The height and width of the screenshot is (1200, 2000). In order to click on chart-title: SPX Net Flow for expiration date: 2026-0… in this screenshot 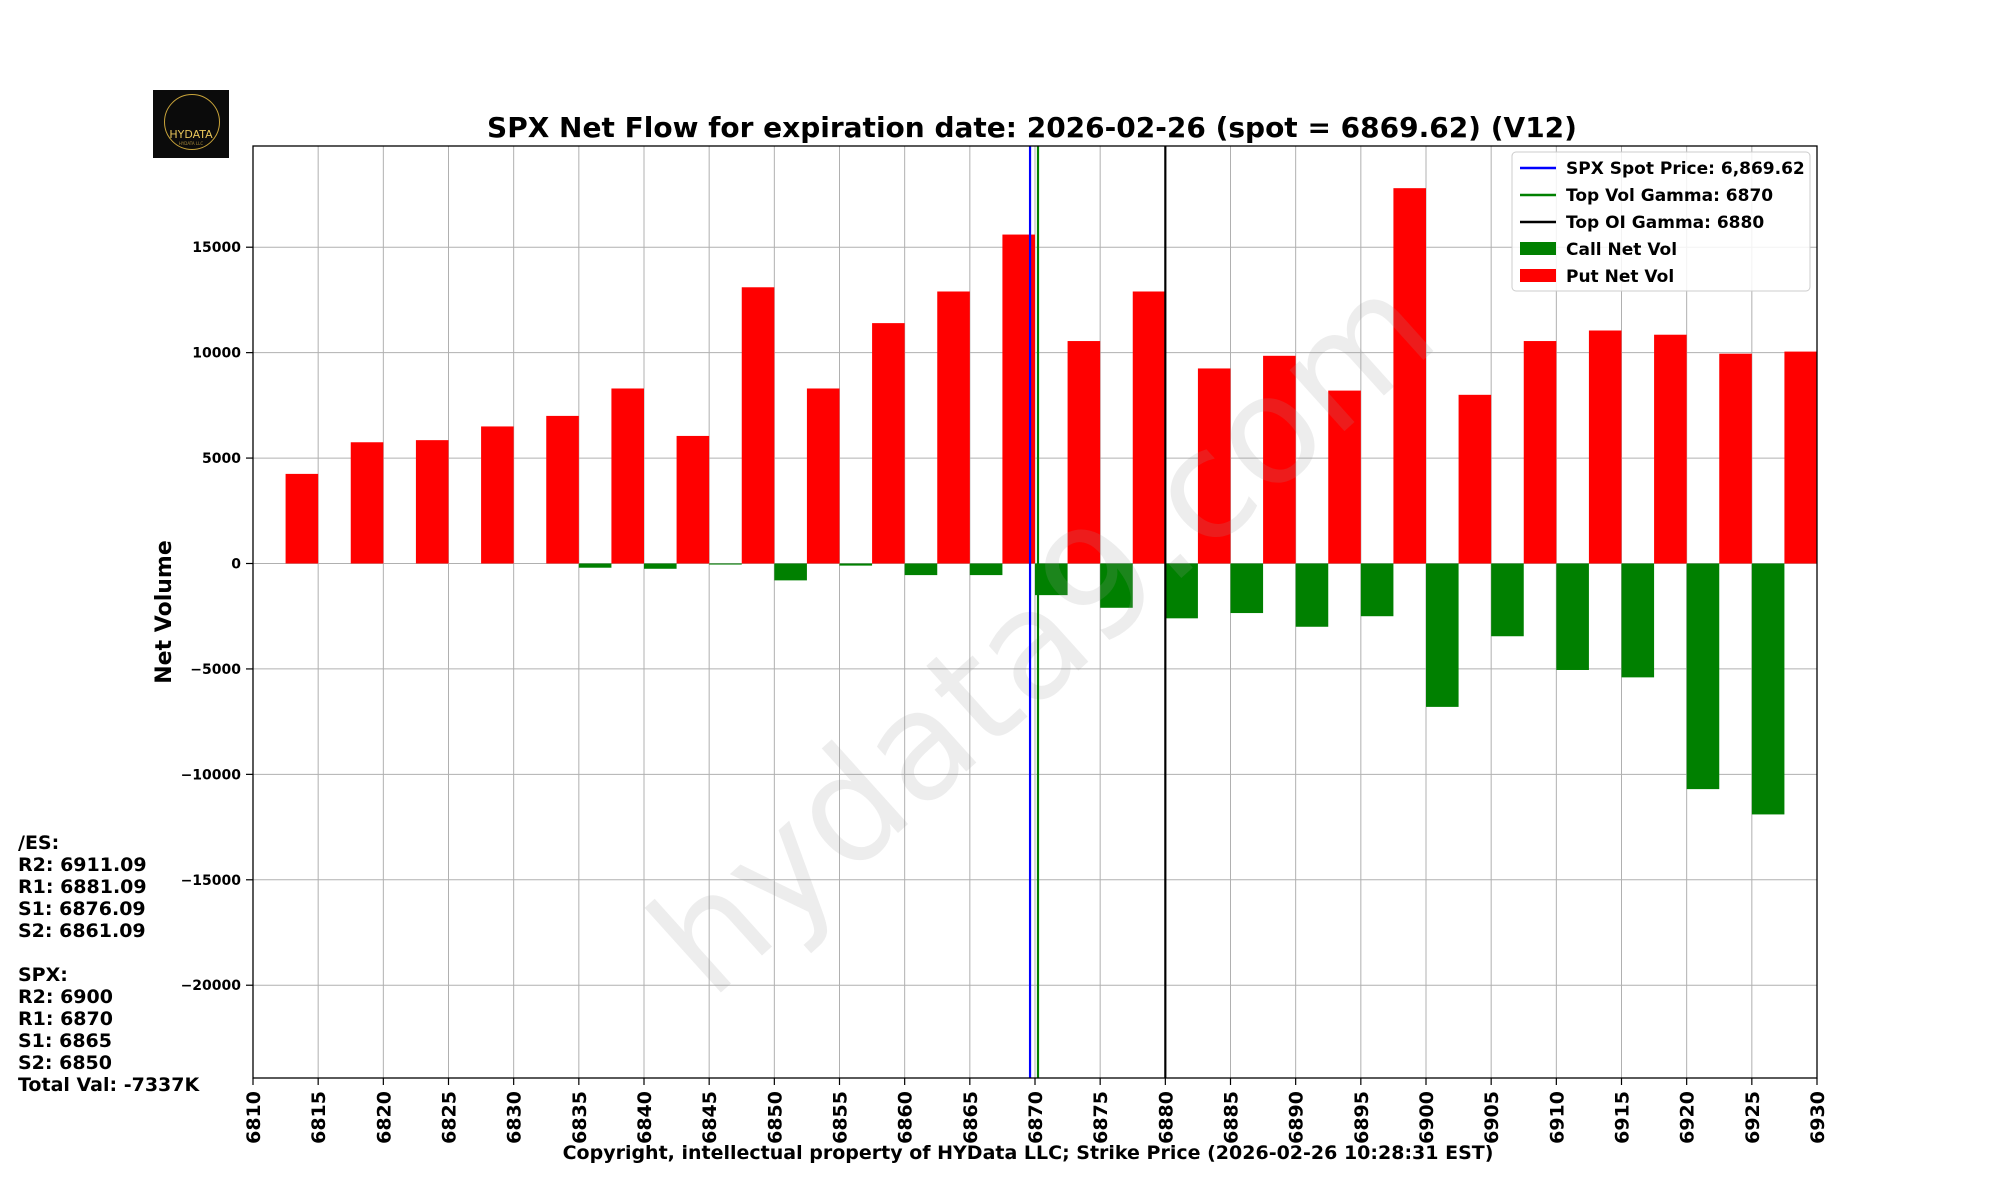, I will do `click(1032, 127)`.